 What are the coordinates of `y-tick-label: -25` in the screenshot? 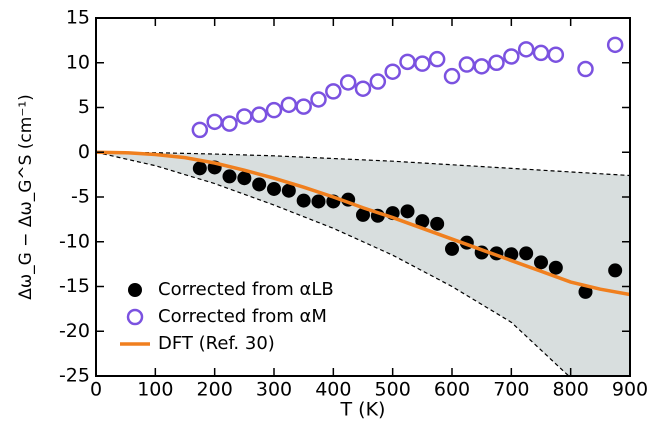 It's located at (74, 376).